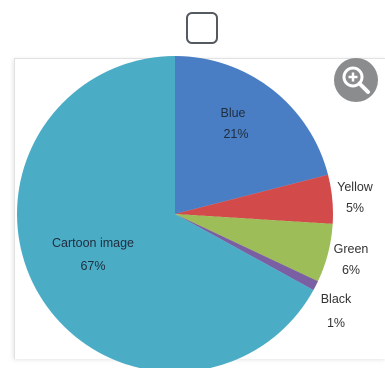 The height and width of the screenshot is (368, 385). What do you see at coordinates (92, 266) in the screenshot?
I see `slice-label-cartoon-value: 67%` at bounding box center [92, 266].